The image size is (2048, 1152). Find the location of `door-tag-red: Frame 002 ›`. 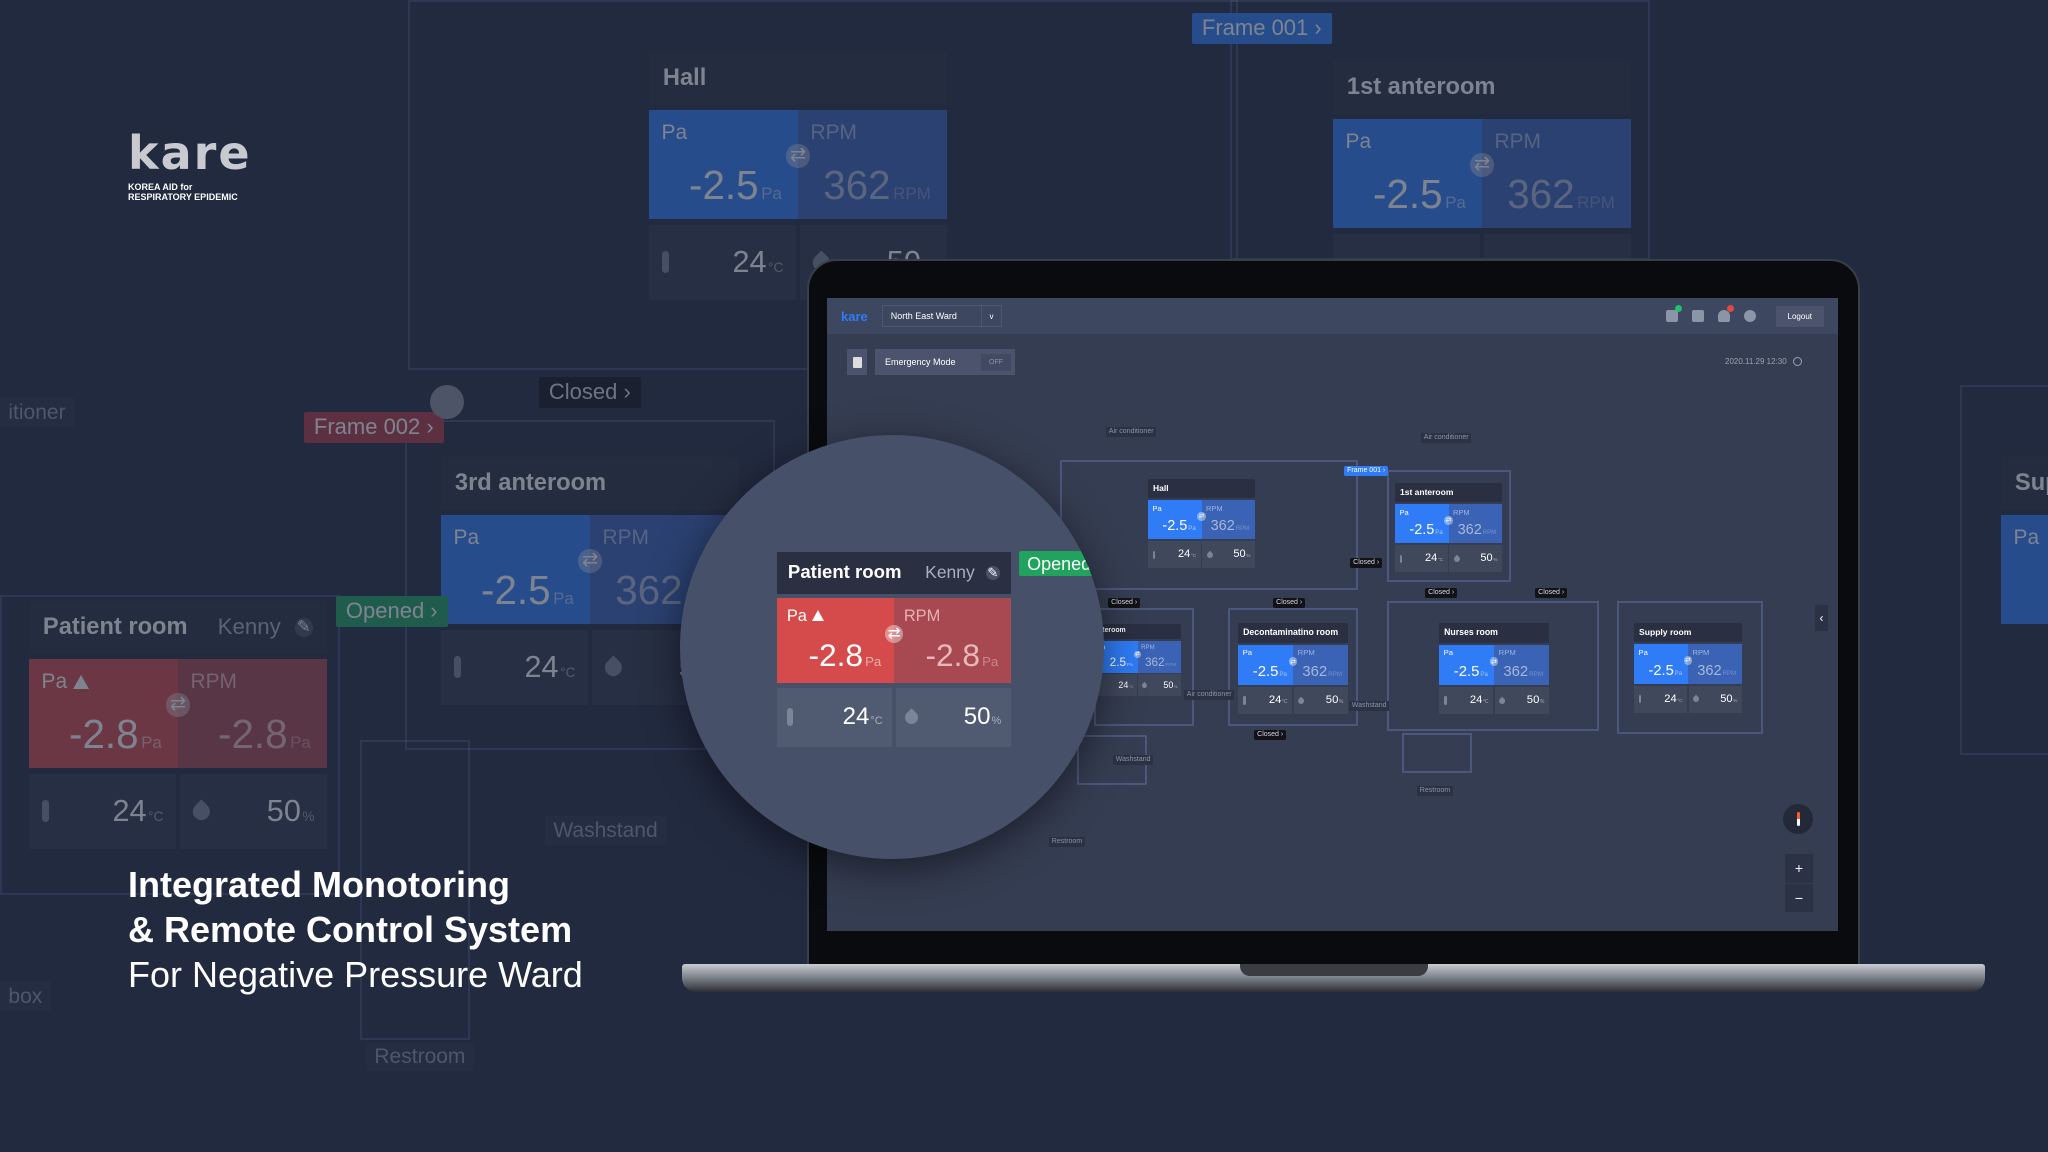

door-tag-red: Frame 002 › is located at coordinates (374, 427).